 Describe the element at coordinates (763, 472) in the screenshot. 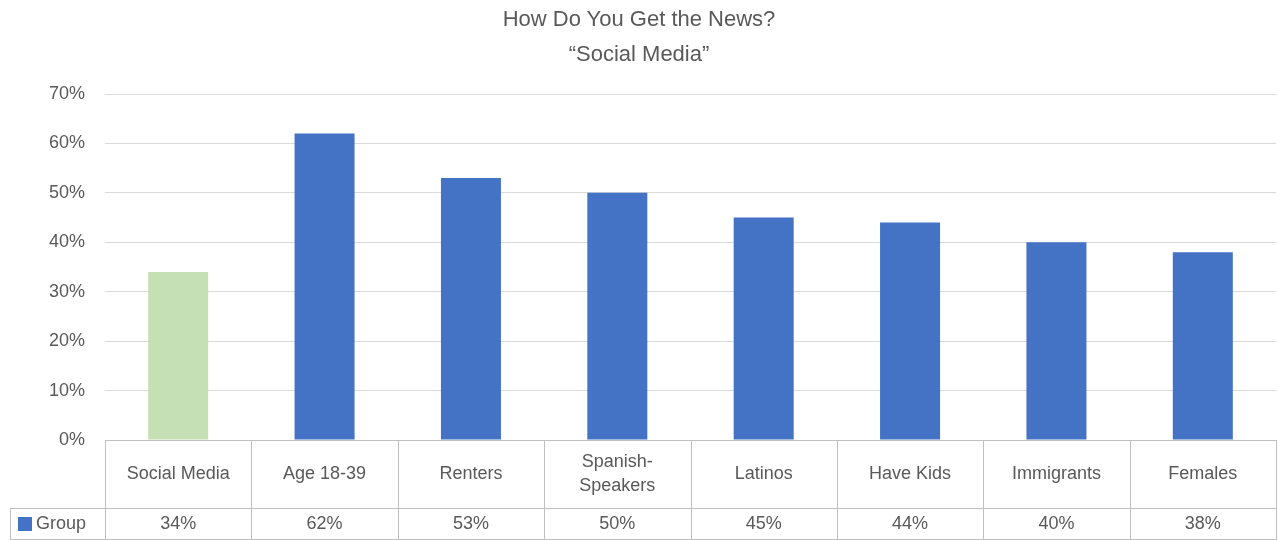

I see `x-tick-label: Latinos` at that location.